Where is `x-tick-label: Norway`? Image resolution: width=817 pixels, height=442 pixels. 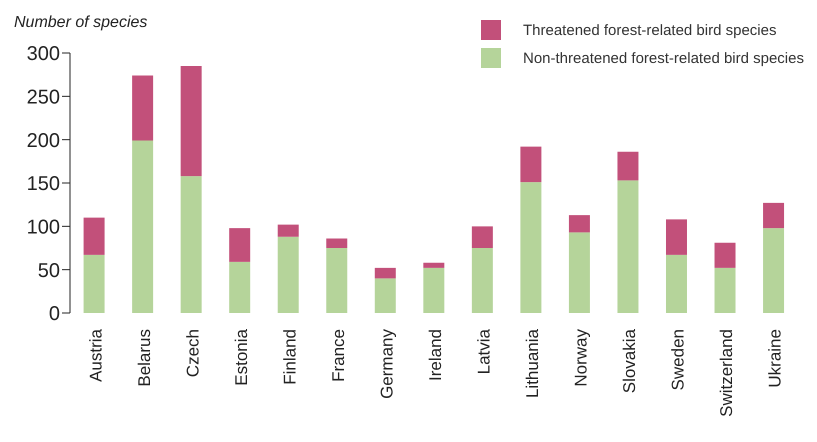
x-tick-label: Norway is located at coordinates (581, 357).